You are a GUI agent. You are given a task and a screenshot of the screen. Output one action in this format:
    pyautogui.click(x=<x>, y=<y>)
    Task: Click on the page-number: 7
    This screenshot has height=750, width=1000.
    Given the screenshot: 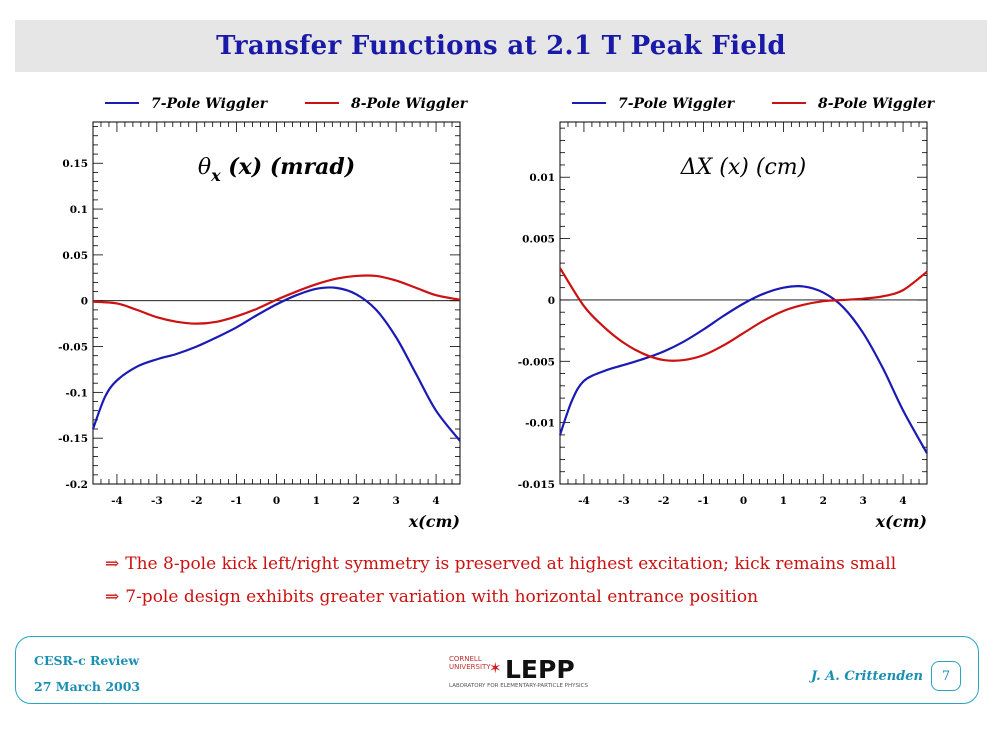 What is the action you would take?
    pyautogui.click(x=946, y=676)
    